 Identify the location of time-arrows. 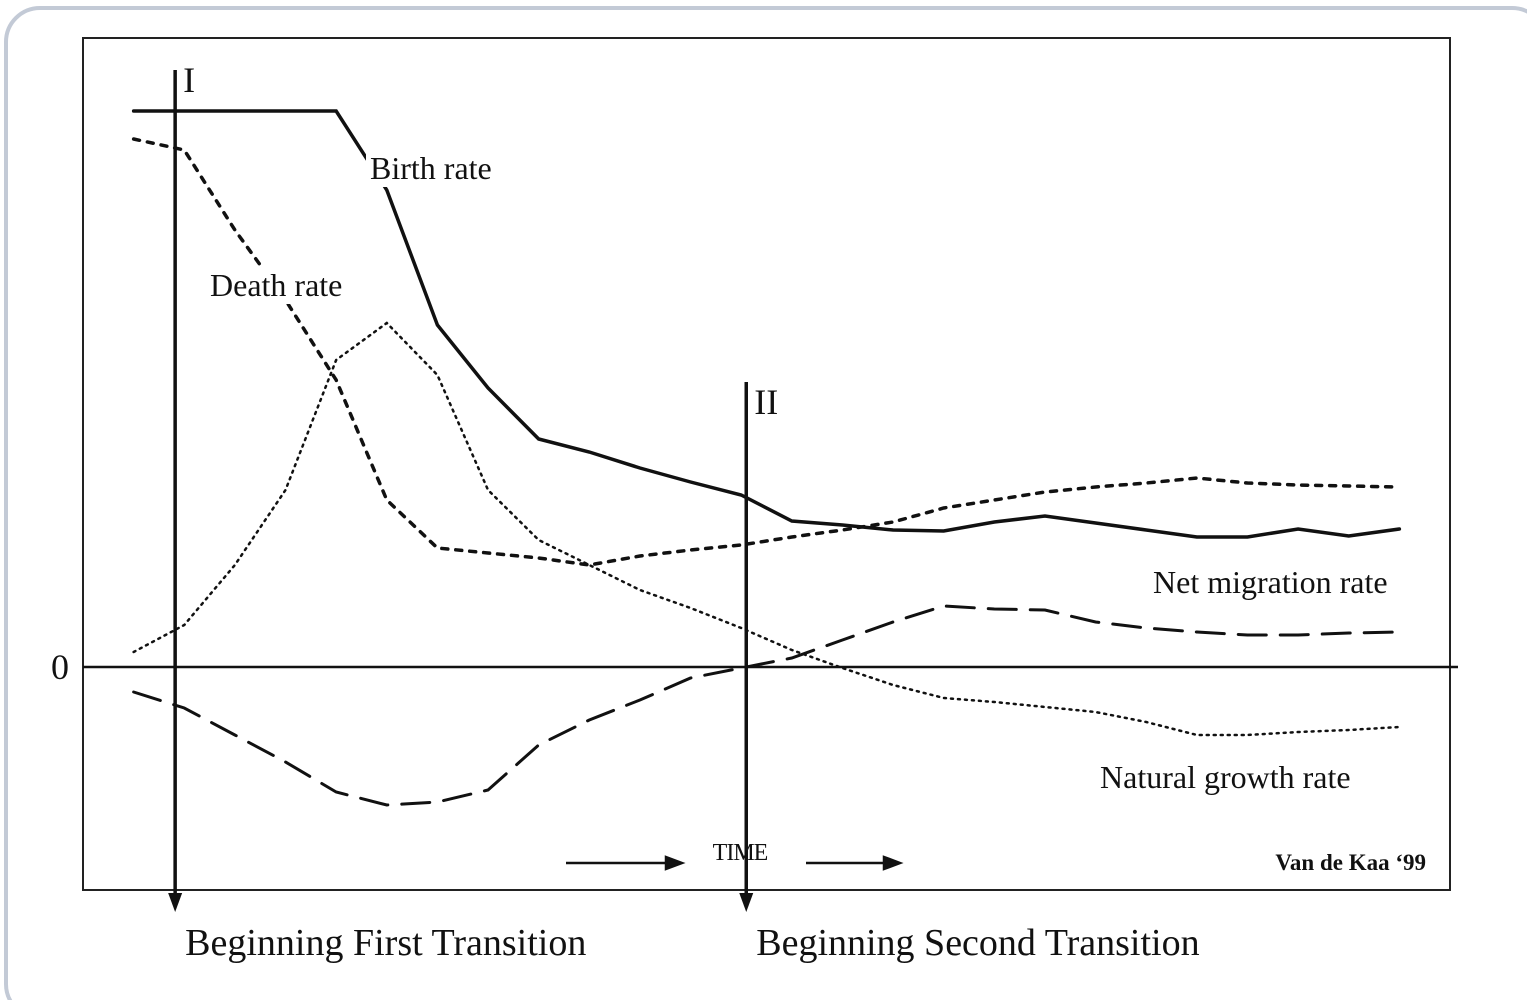
(735, 863).